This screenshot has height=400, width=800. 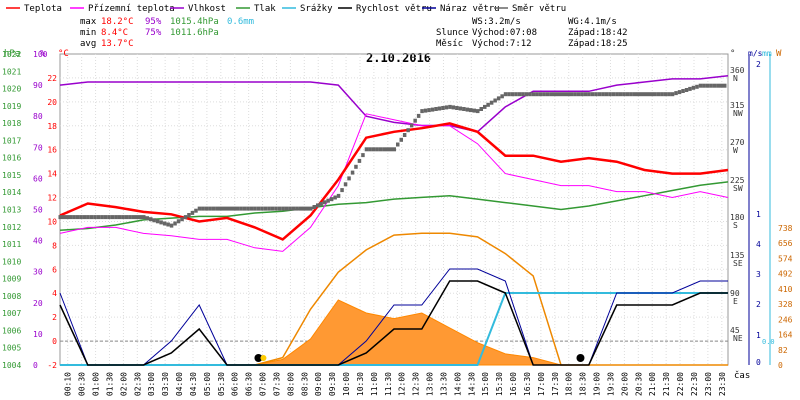 What do you see at coordinates (785, 274) in the screenshot?
I see `y-tick-w: 492` at bounding box center [785, 274].